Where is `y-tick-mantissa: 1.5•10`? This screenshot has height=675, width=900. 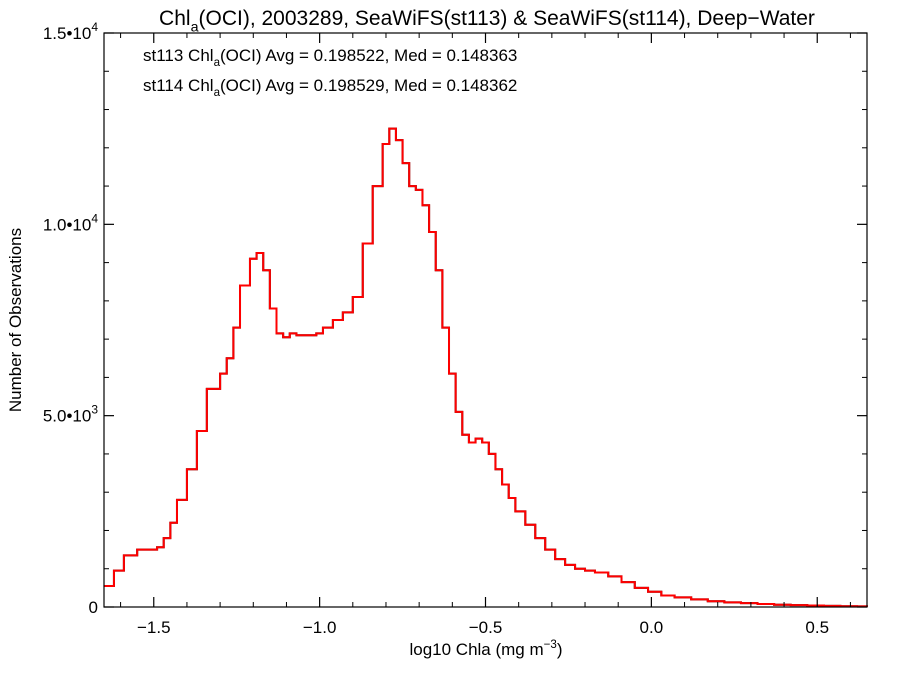 y-tick-mantissa: 1.5•10 is located at coordinates (67, 33).